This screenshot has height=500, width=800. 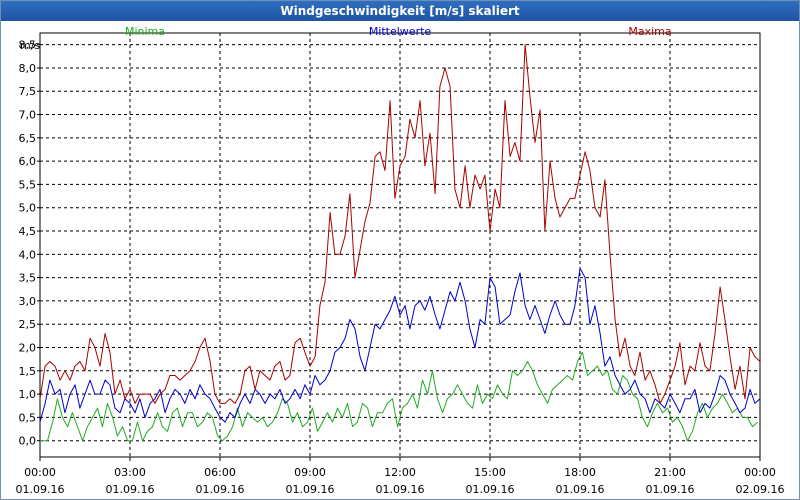 I want to click on legend-maxima: Maxima, so click(x=649, y=31).